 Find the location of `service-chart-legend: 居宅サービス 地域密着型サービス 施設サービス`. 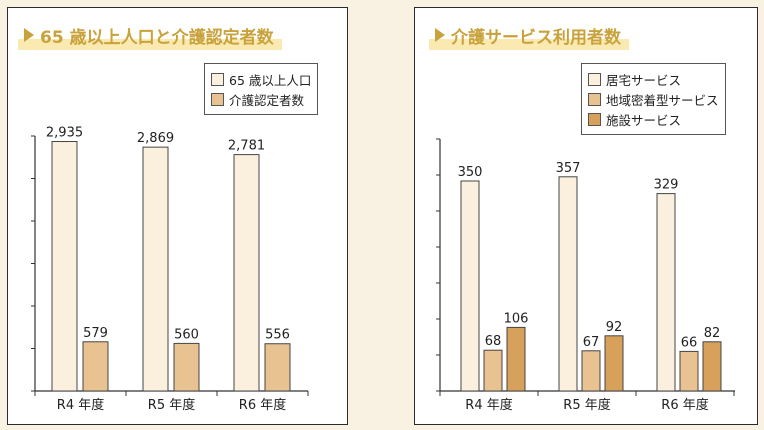

service-chart-legend: 居宅サービス 地域密着型サービス 施設サービス is located at coordinates (653, 99).